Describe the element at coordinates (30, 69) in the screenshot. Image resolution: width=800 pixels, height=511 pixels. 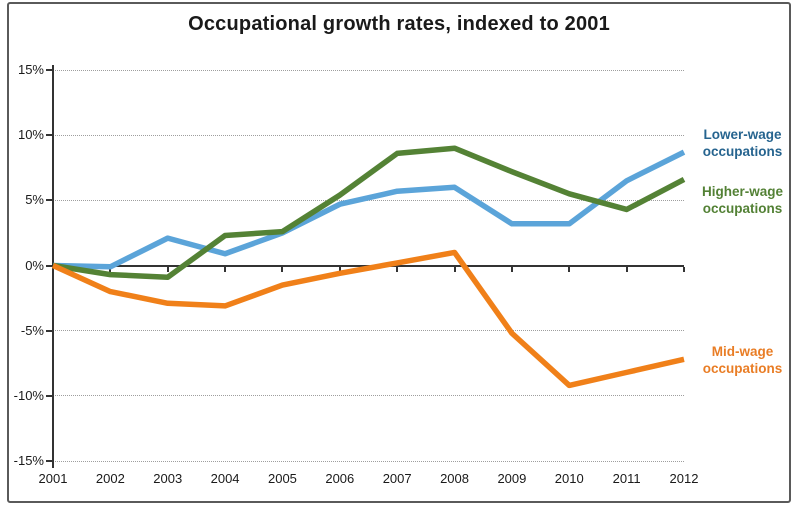
I see `y-axis-label: 15%` at that location.